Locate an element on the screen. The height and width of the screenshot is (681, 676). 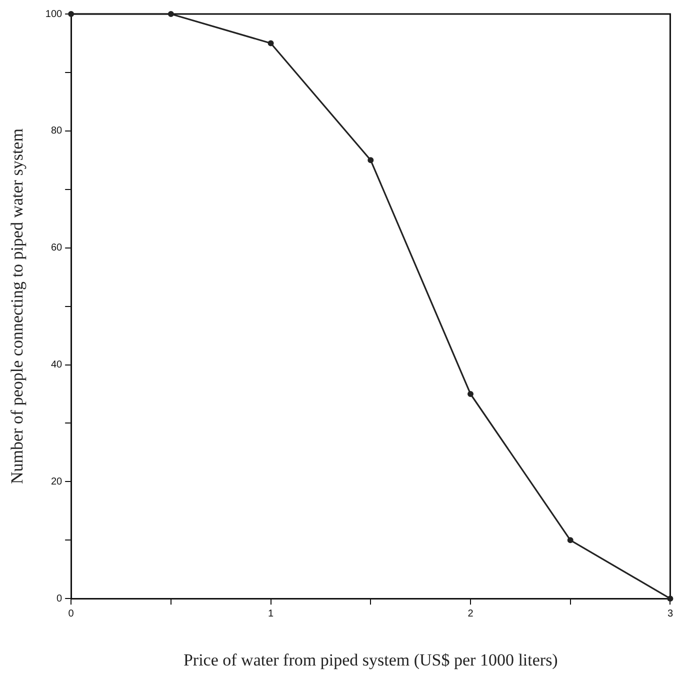
y-tick-label: 20 is located at coordinates (56, 482).